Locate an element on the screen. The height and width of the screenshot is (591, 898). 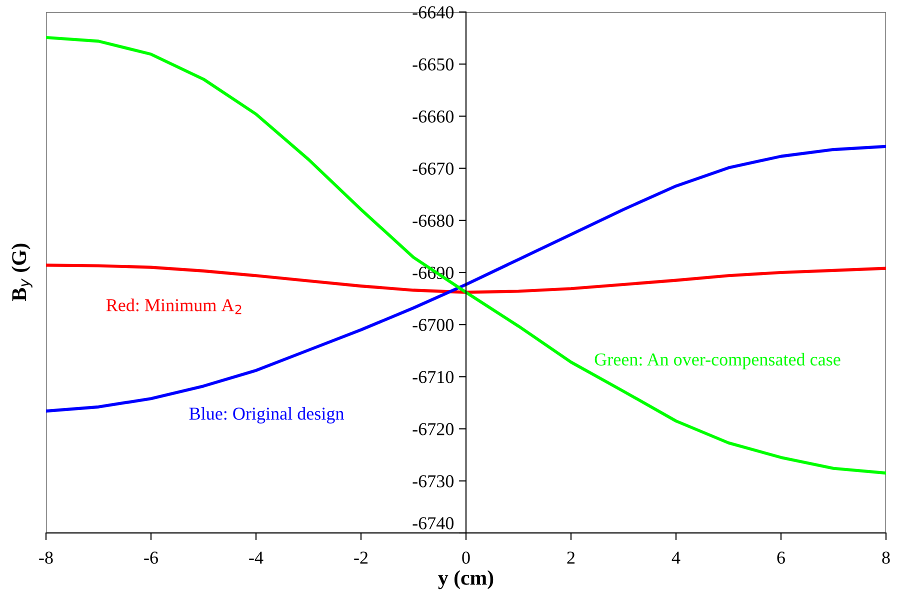
line-series is located at coordinates (466, 279).